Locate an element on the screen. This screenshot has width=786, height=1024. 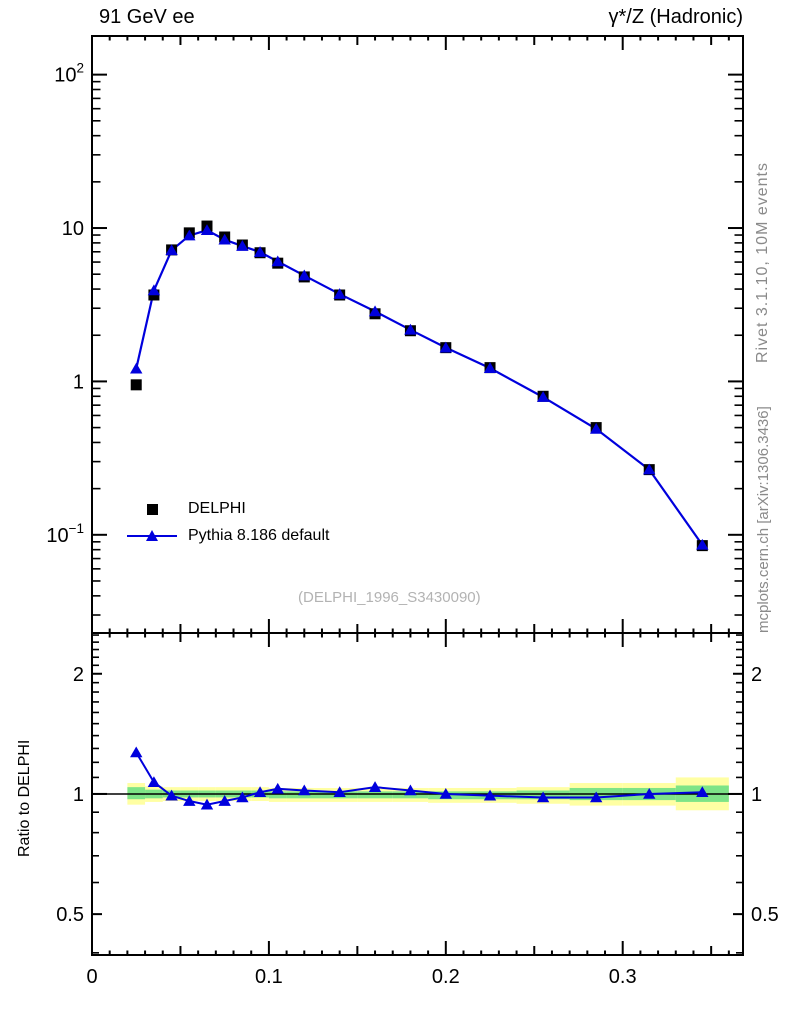
legend: DELPHI Pythia 8.186 default is located at coordinates (228, 522).